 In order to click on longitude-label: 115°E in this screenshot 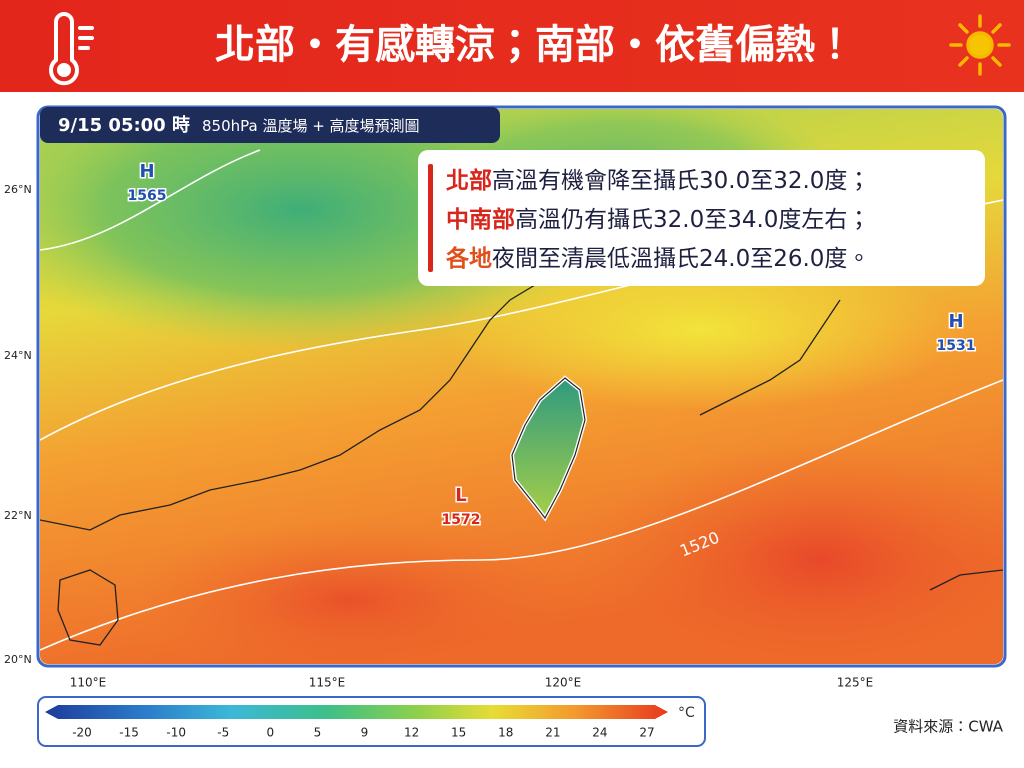, I will do `click(327, 683)`.